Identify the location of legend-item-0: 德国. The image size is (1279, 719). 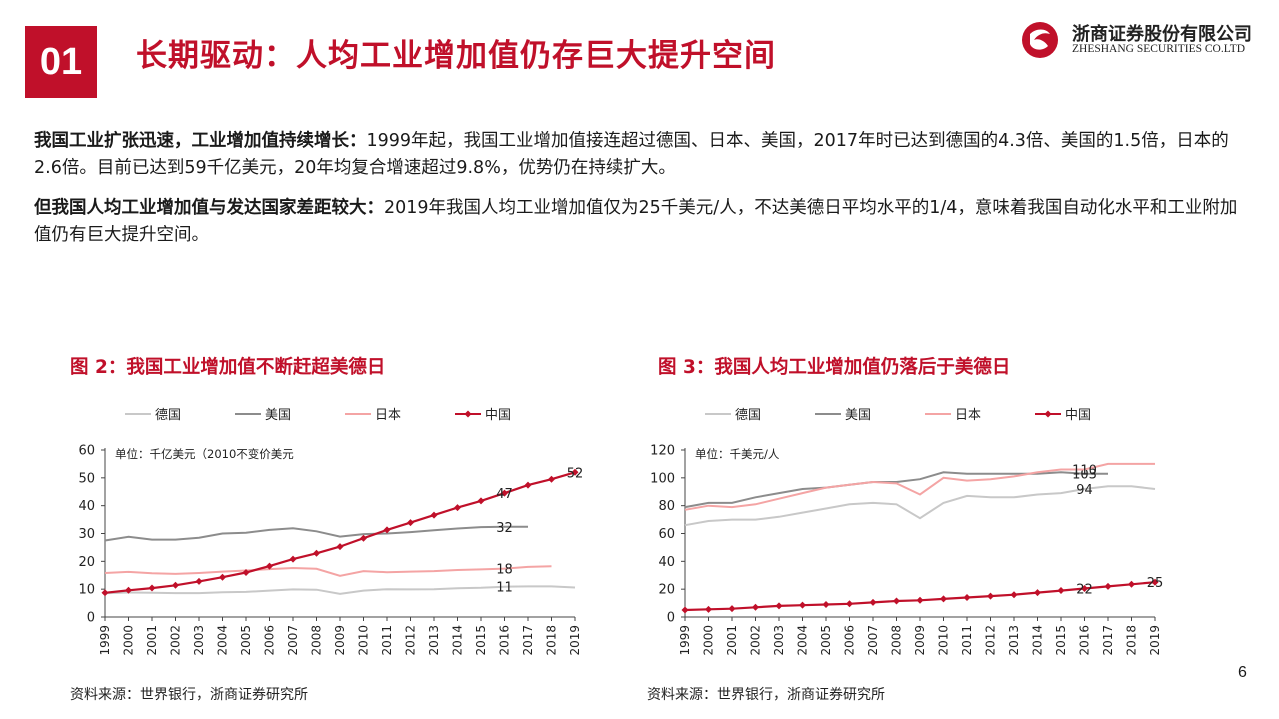
(153, 415).